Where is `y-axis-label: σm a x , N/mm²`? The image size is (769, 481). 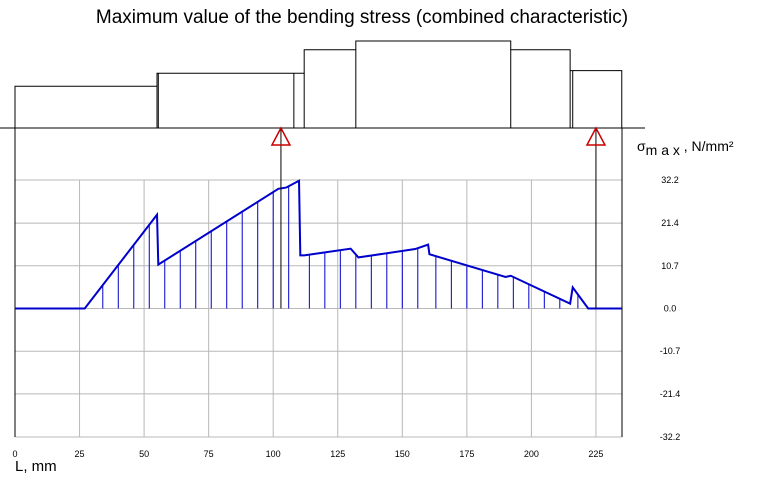
y-axis-label: σm a x , N/mm² is located at coordinates (685, 148).